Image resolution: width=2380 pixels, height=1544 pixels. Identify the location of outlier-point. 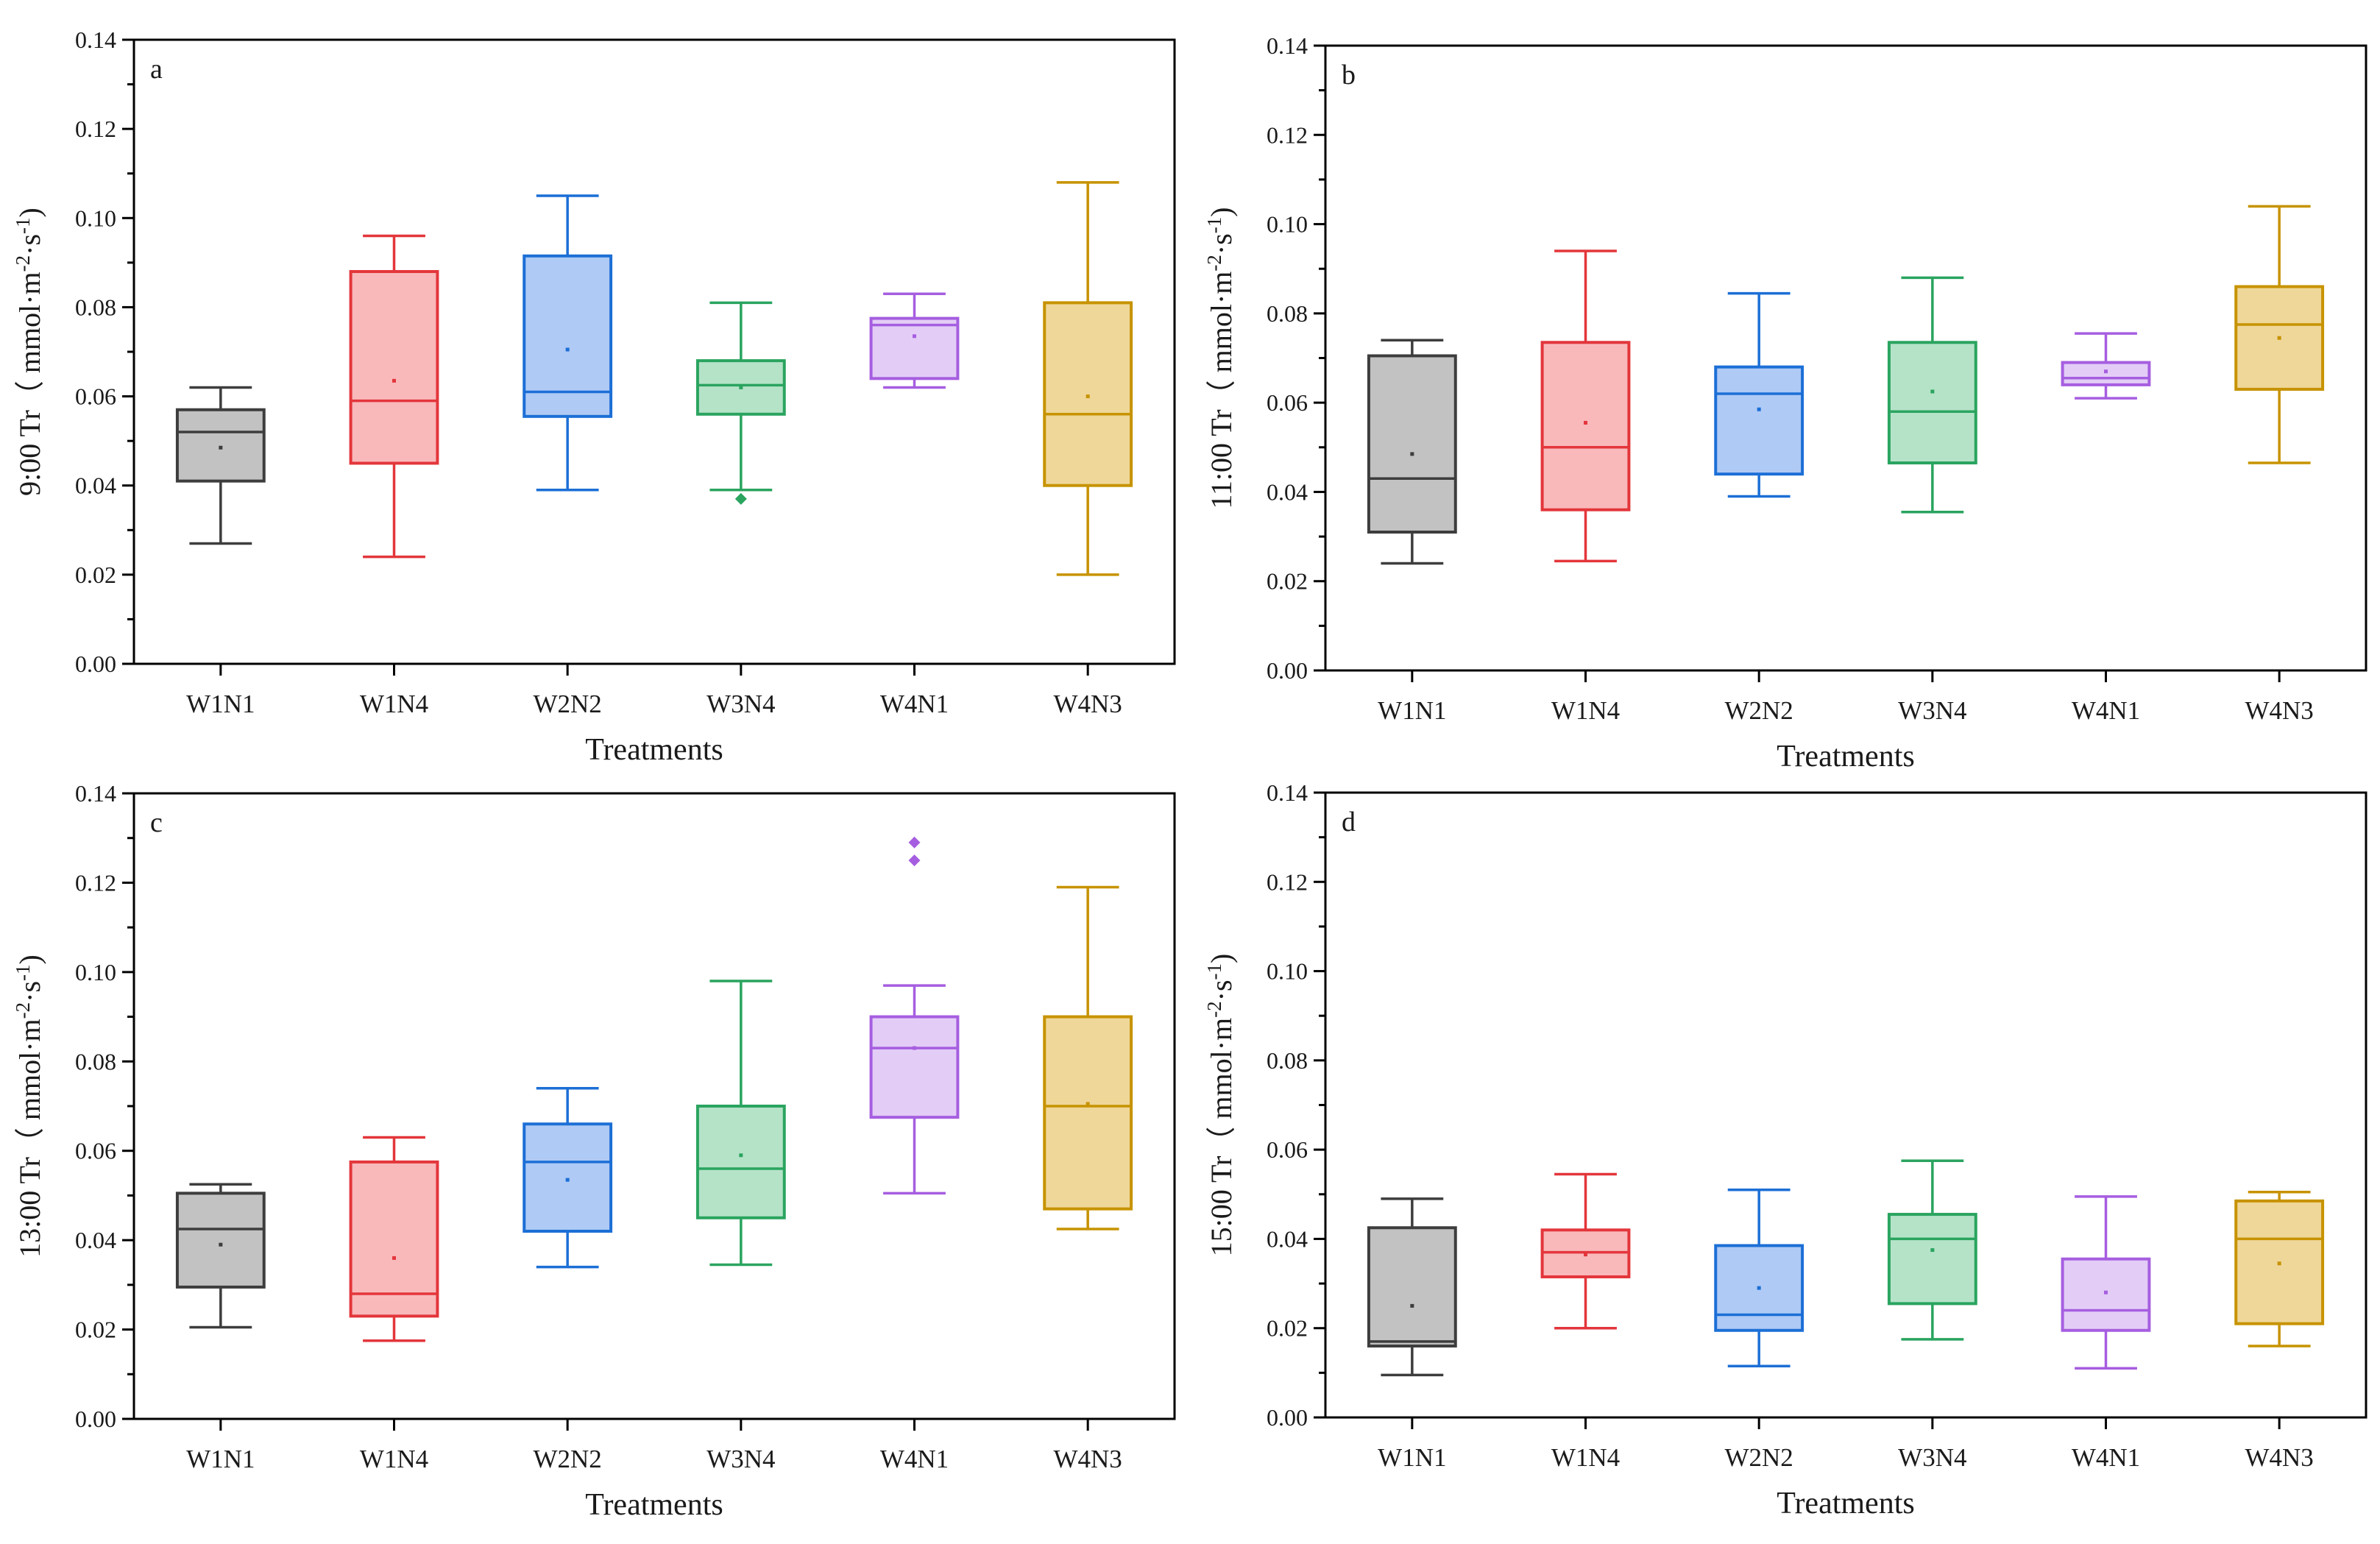
(740, 498).